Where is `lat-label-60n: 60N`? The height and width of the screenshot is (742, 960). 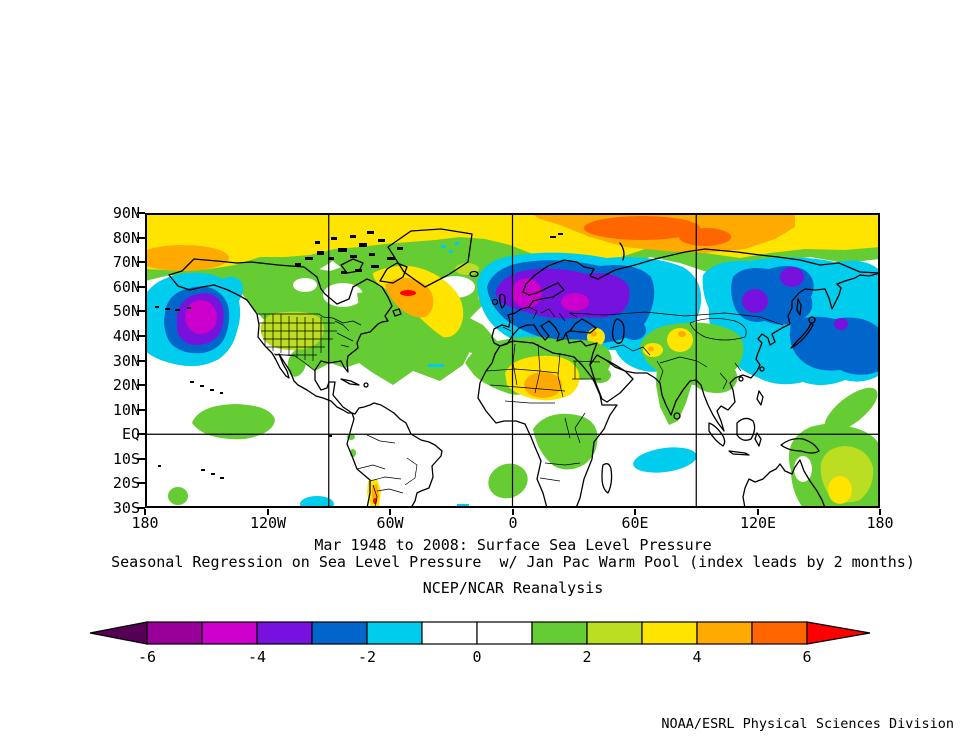 lat-label-60n: 60N is located at coordinates (126, 287).